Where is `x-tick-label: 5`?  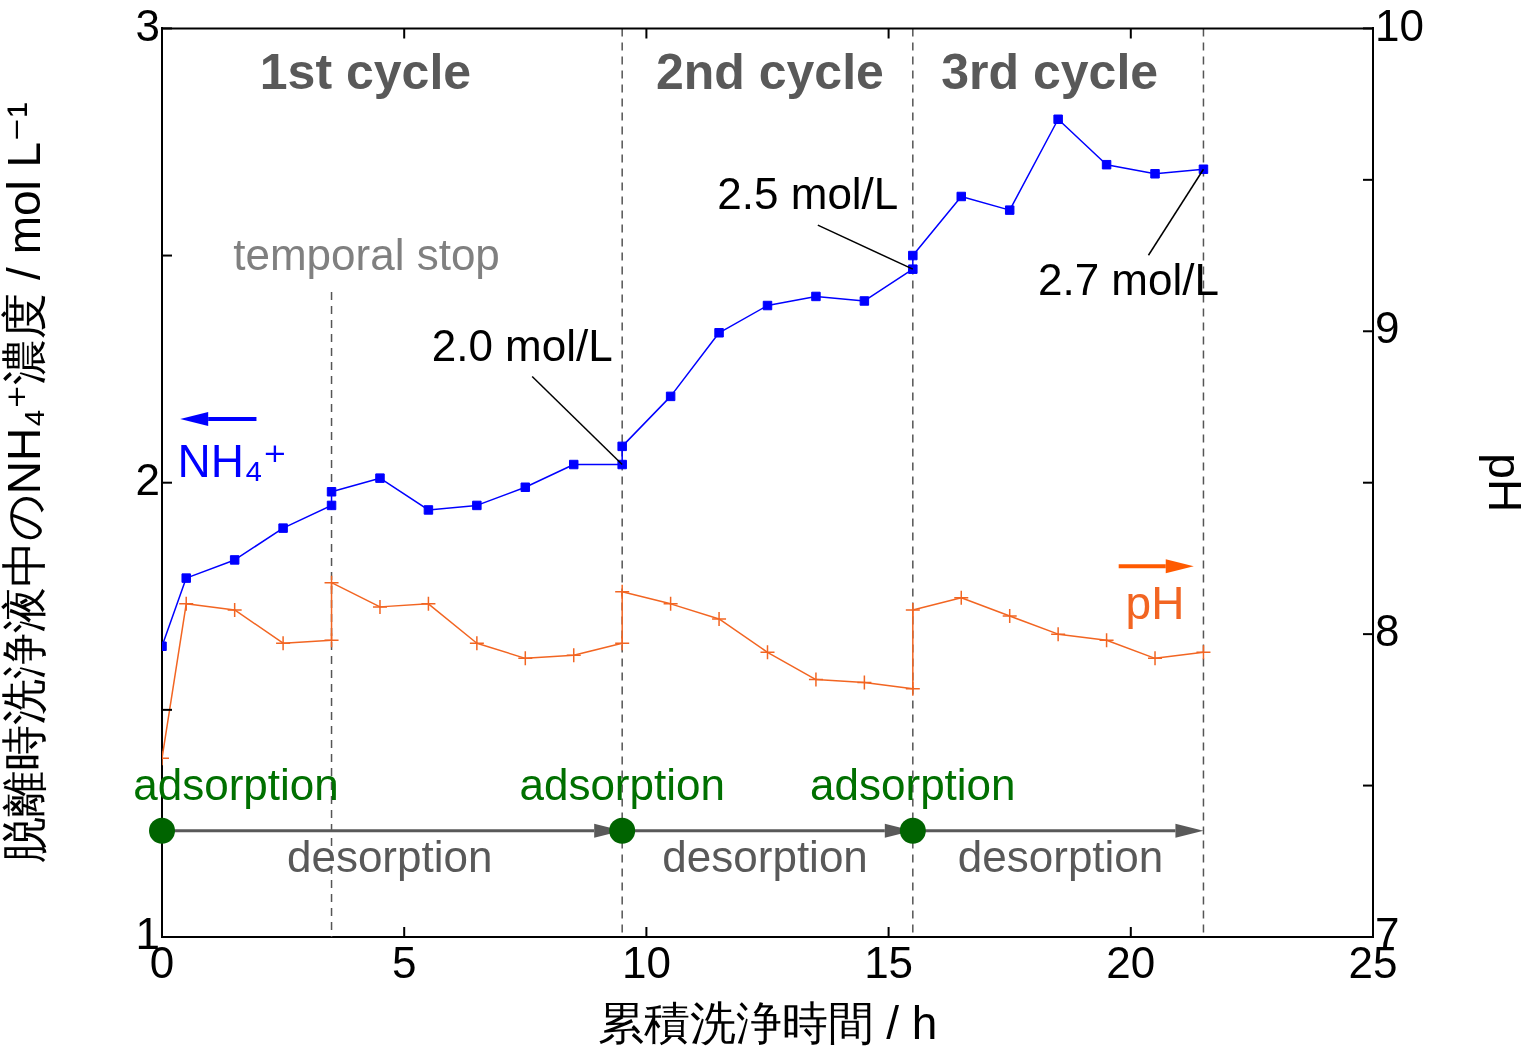
x-tick-label: 5 is located at coordinates (404, 962).